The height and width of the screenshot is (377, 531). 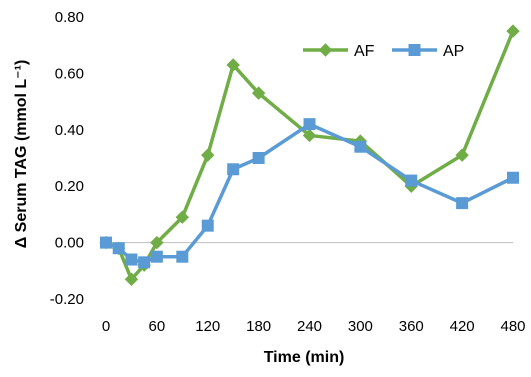 What do you see at coordinates (339, 51) in the screenshot?
I see `legend-item-af: AF` at bounding box center [339, 51].